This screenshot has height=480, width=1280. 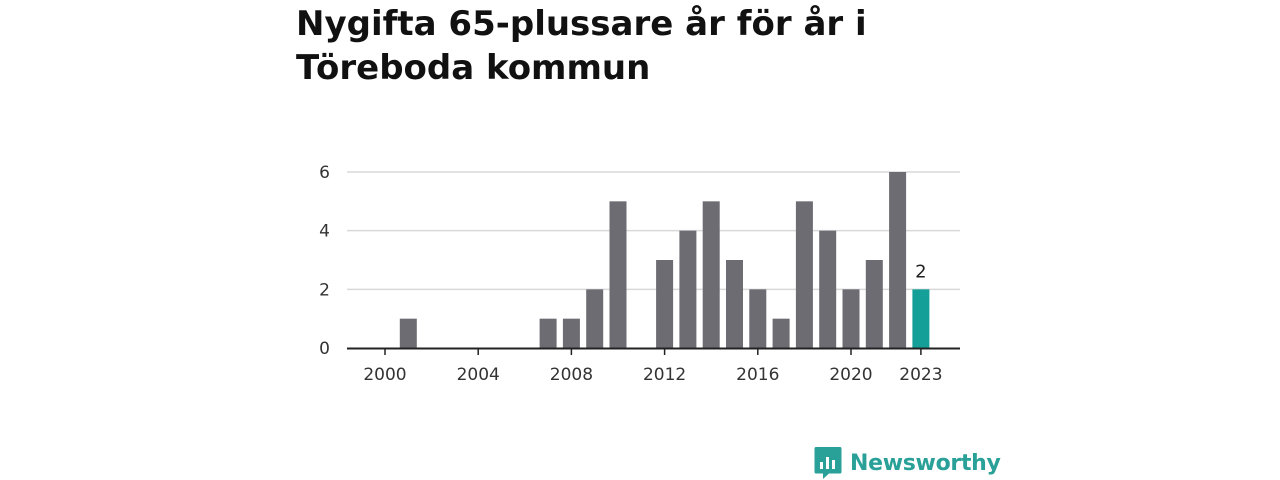 What do you see at coordinates (324, 173) in the screenshot?
I see `y-tick-label: 6` at bounding box center [324, 173].